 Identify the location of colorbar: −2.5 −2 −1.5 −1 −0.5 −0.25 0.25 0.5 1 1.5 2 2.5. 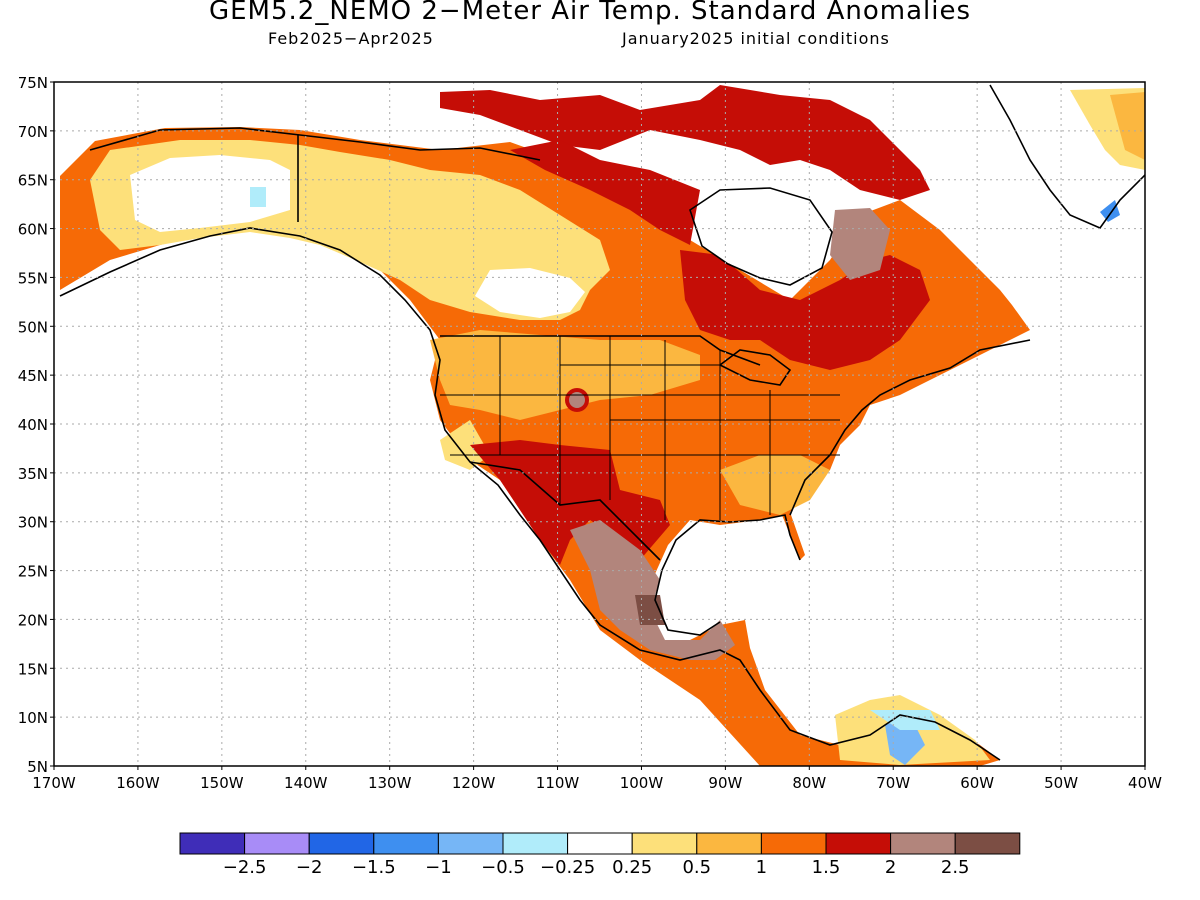
(600, 855).